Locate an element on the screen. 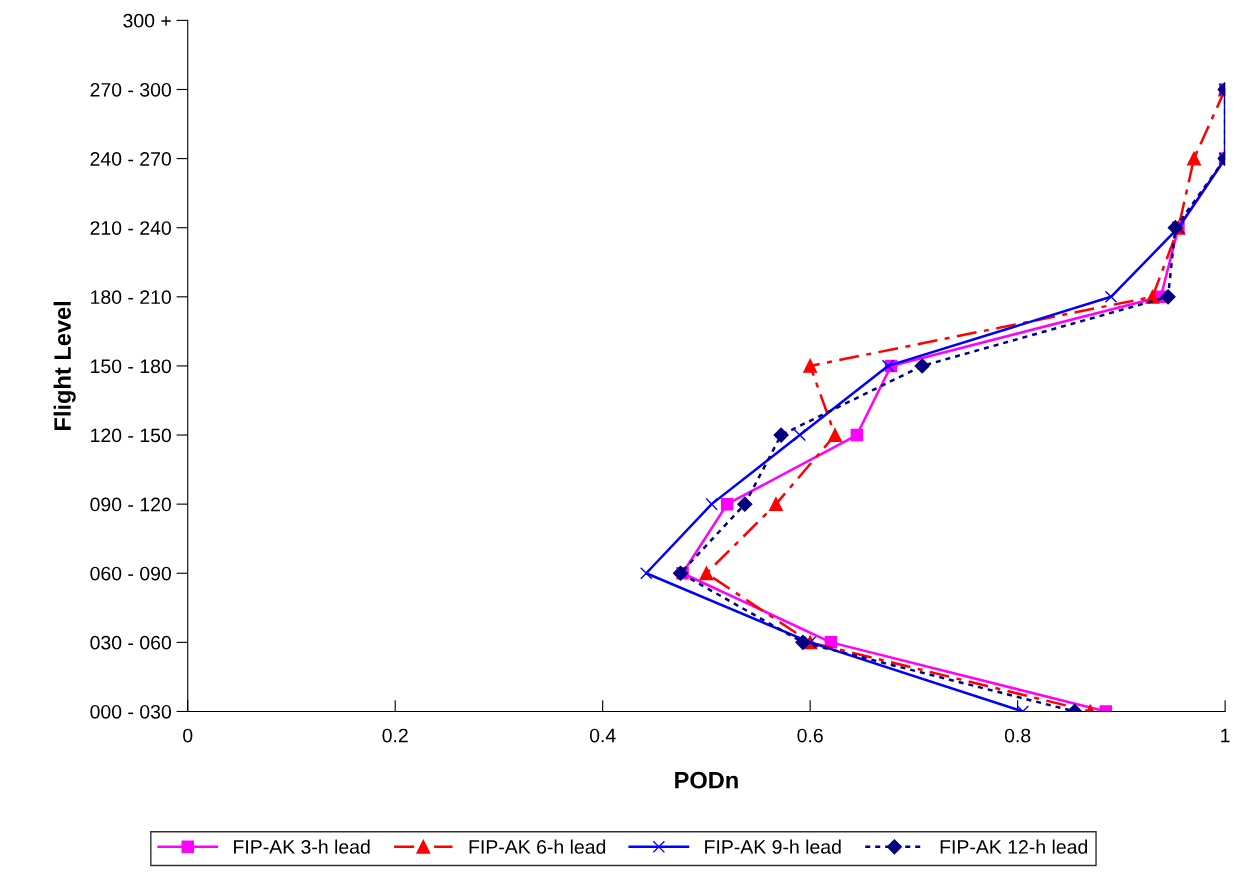  y-tick-label: 210 - 240 is located at coordinates (130, 228).